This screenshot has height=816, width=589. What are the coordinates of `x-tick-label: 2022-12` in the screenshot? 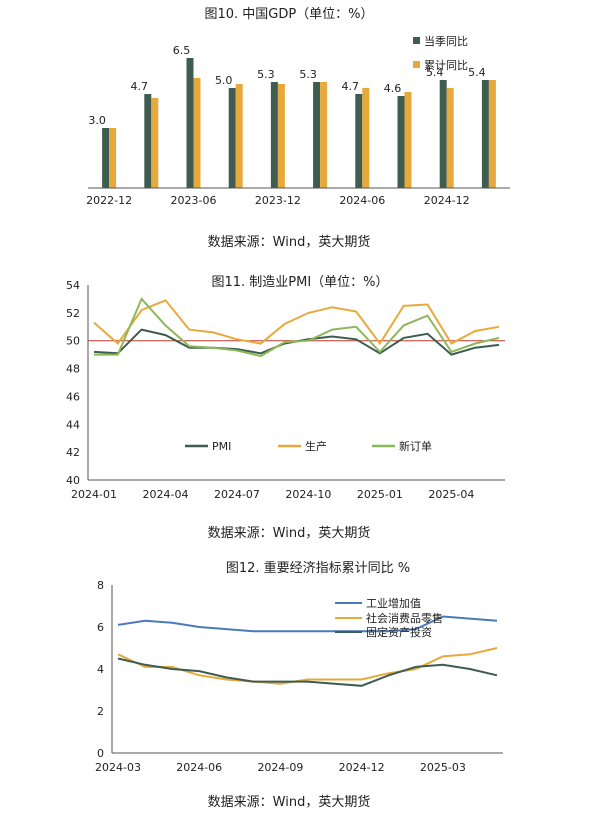 It's located at (109, 200).